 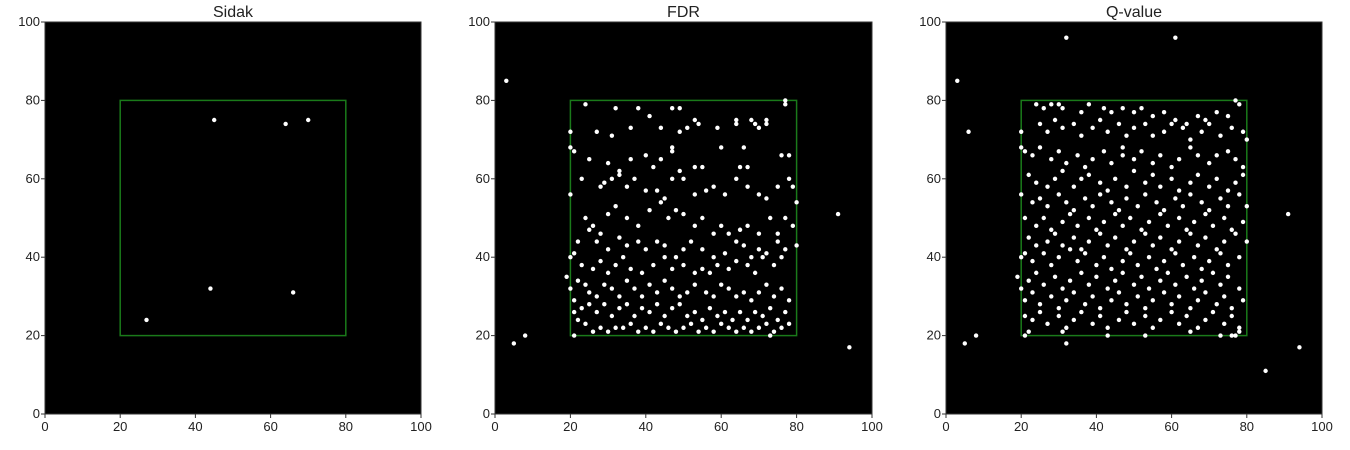 I want to click on x-tick-label: 60, so click(x=1171, y=426).